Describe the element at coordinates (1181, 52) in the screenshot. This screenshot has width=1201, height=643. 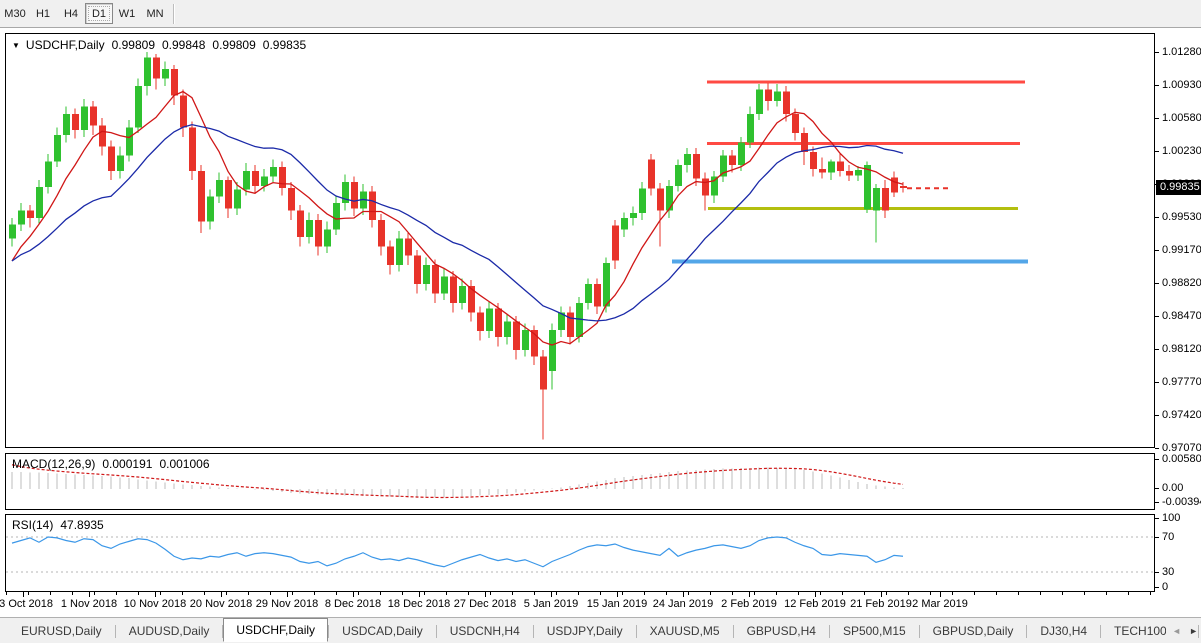
I see `price-axis-label: 1.01280` at that location.